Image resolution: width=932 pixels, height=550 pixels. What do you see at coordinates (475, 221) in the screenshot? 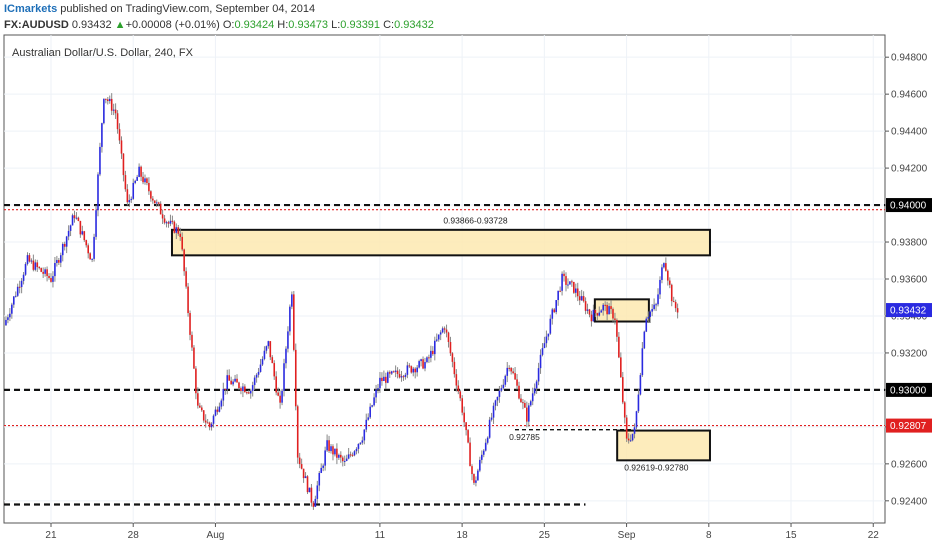
I see `annotation-label: 0.93866-0.93728` at bounding box center [475, 221].